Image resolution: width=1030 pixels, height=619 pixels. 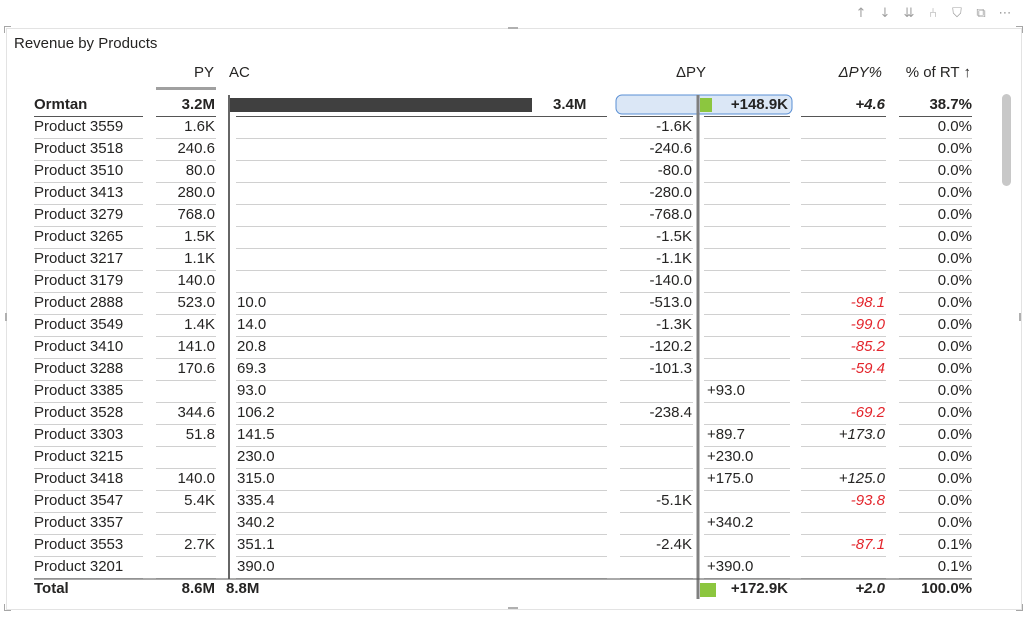 What do you see at coordinates (252, 390) in the screenshot?
I see `ac-value-label: 93.0` at bounding box center [252, 390].